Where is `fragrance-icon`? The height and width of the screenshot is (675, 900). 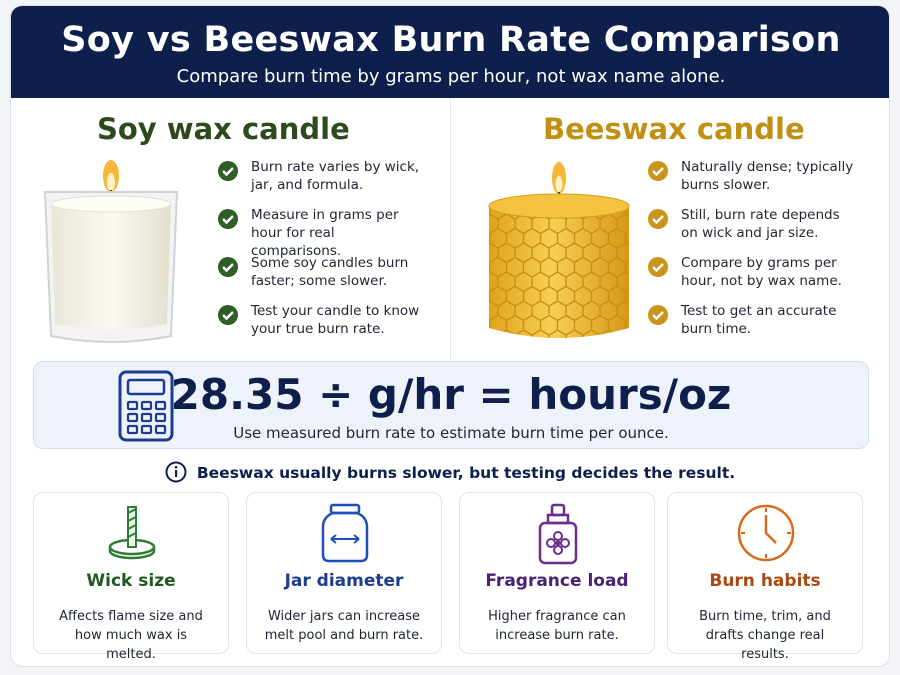
fragrance-icon is located at coordinates (558, 534).